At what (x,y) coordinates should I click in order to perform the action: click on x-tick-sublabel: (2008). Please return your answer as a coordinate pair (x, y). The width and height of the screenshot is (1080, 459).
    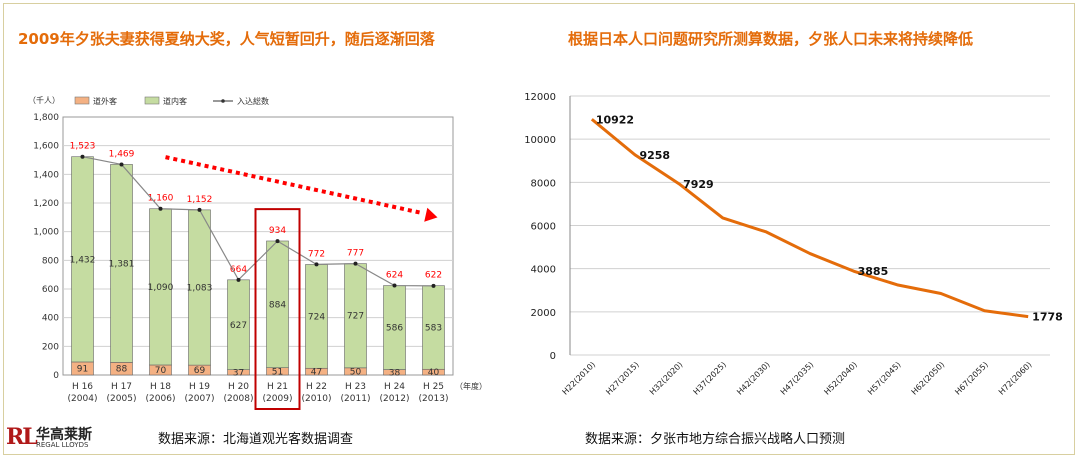
    Looking at the image, I should click on (239, 399).